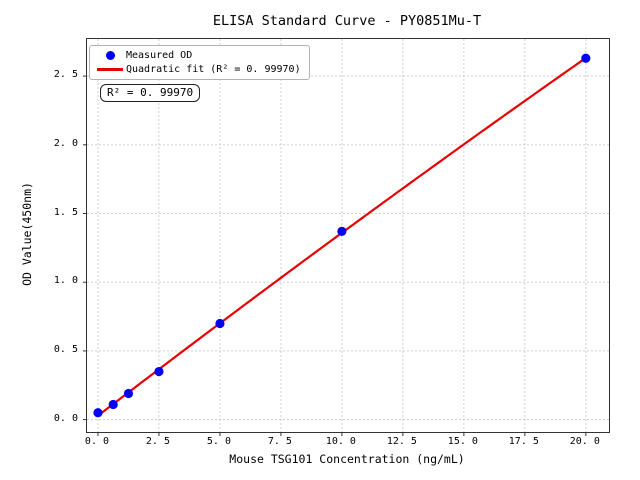 This screenshot has width=640, height=480. Describe the element at coordinates (218, 441) in the screenshot. I see `x-tick-label: 5. 0` at that location.